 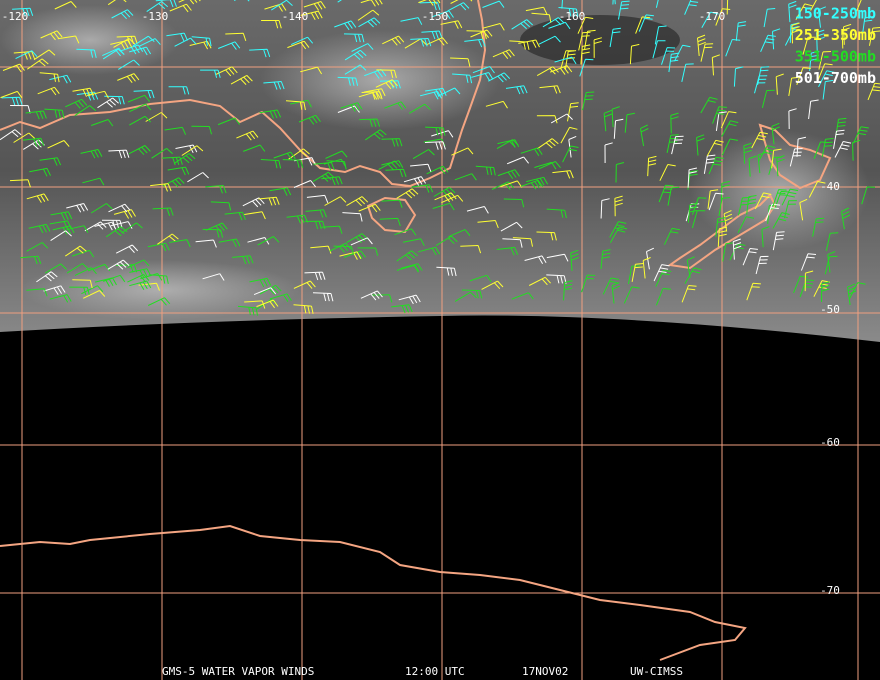 I want to click on longitude-label: -120, so click(x=15, y=16).